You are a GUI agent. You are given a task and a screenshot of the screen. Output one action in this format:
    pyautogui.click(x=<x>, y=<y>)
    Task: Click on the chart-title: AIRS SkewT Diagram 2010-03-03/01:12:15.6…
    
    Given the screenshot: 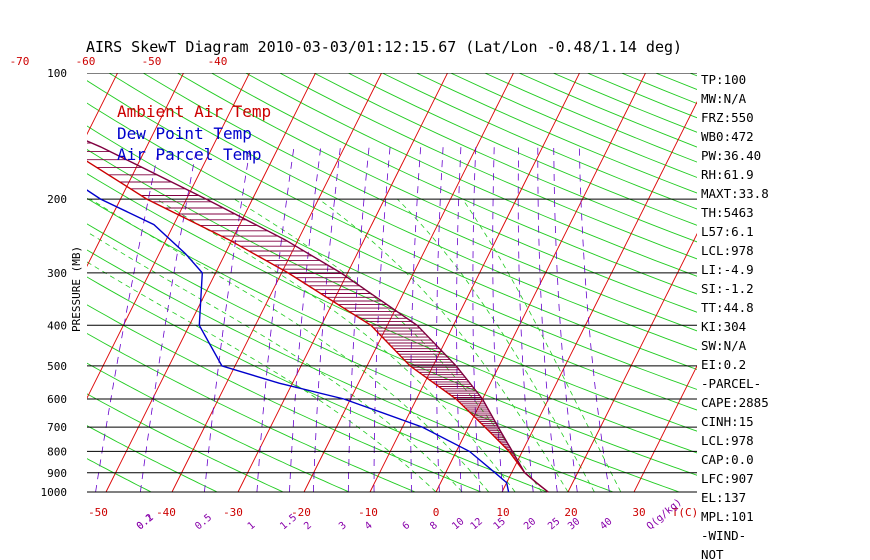 What is the action you would take?
    pyautogui.click(x=384, y=47)
    